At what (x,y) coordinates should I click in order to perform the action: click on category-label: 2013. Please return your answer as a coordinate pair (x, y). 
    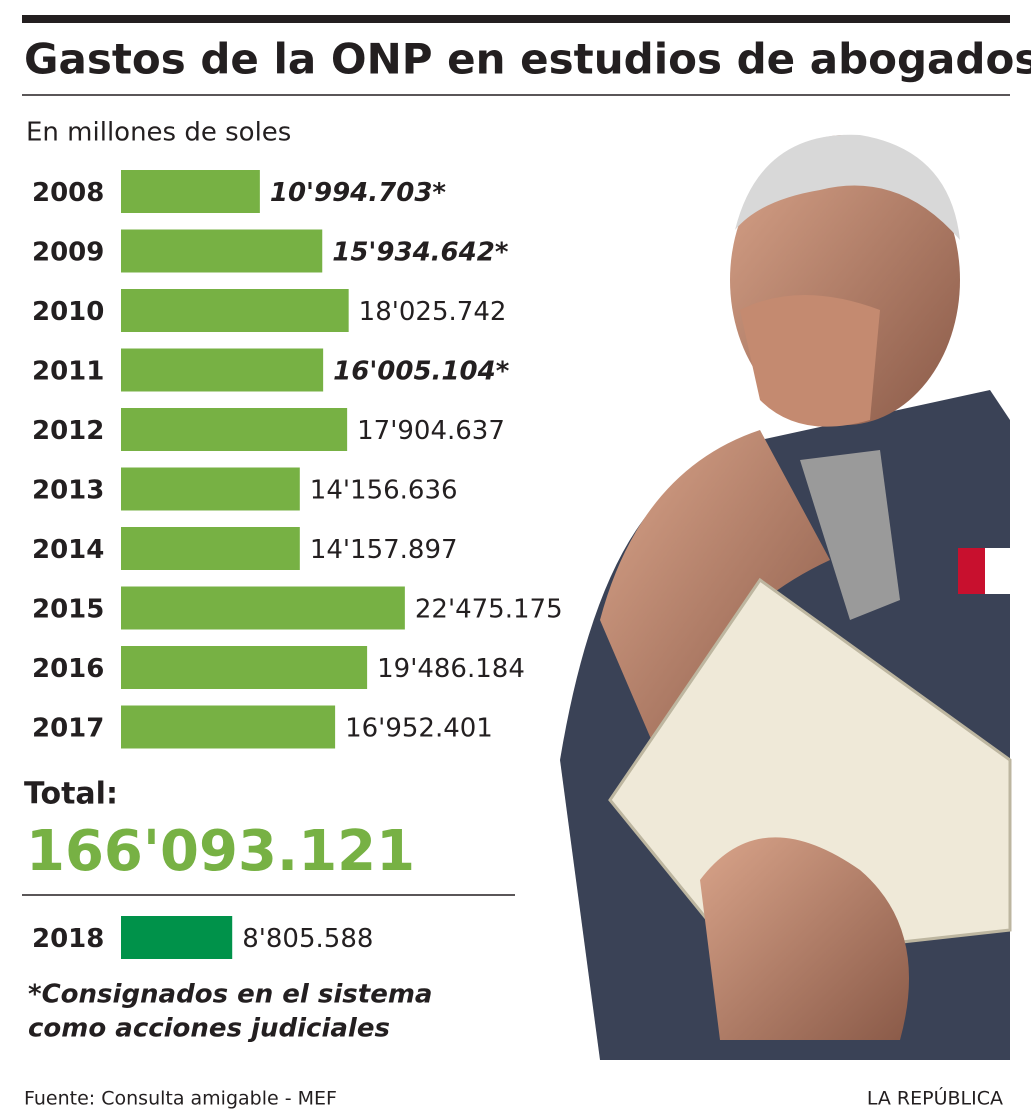
    Looking at the image, I should click on (68, 491).